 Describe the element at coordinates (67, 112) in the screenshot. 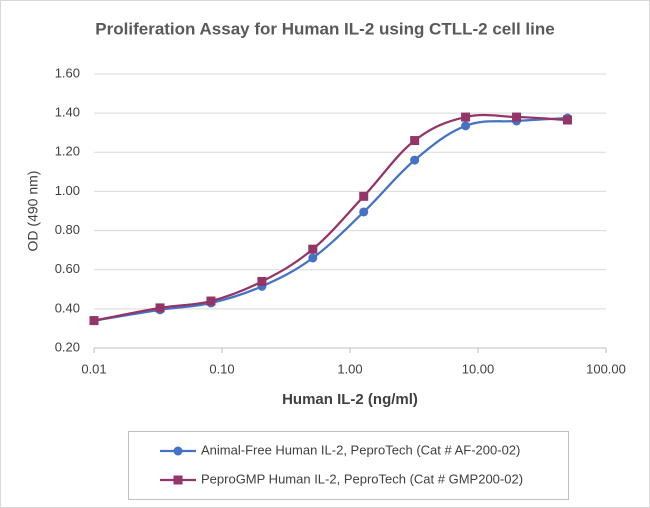

I see `y-tick-label: 1.40` at that location.